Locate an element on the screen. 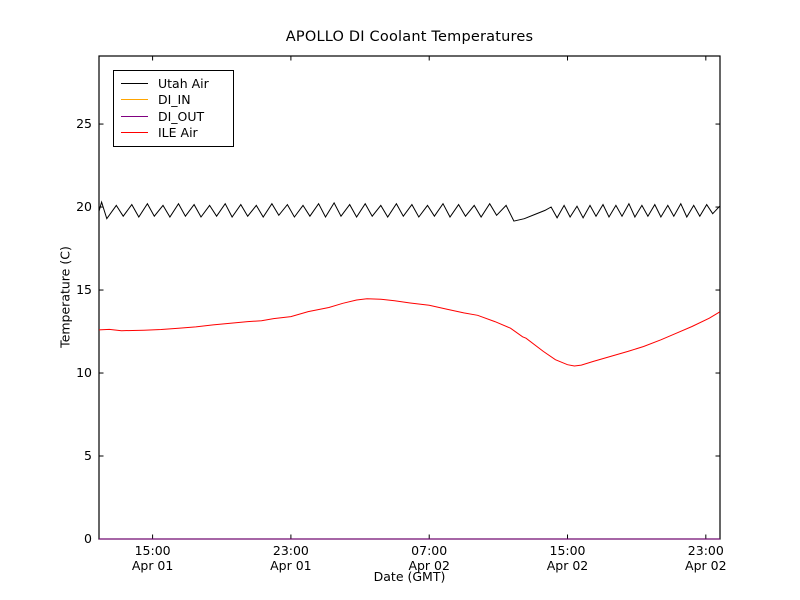 Image resolution: width=800 pixels, height=600 pixels. y-tick-label: 15 is located at coordinates (84, 290).